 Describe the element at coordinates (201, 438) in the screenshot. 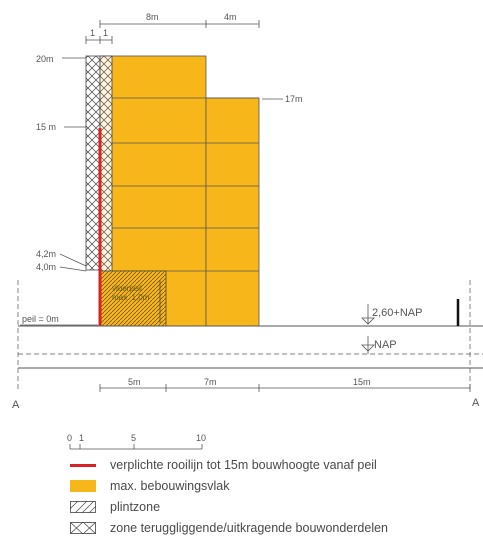

I see `scale-tick-10: 10` at that location.